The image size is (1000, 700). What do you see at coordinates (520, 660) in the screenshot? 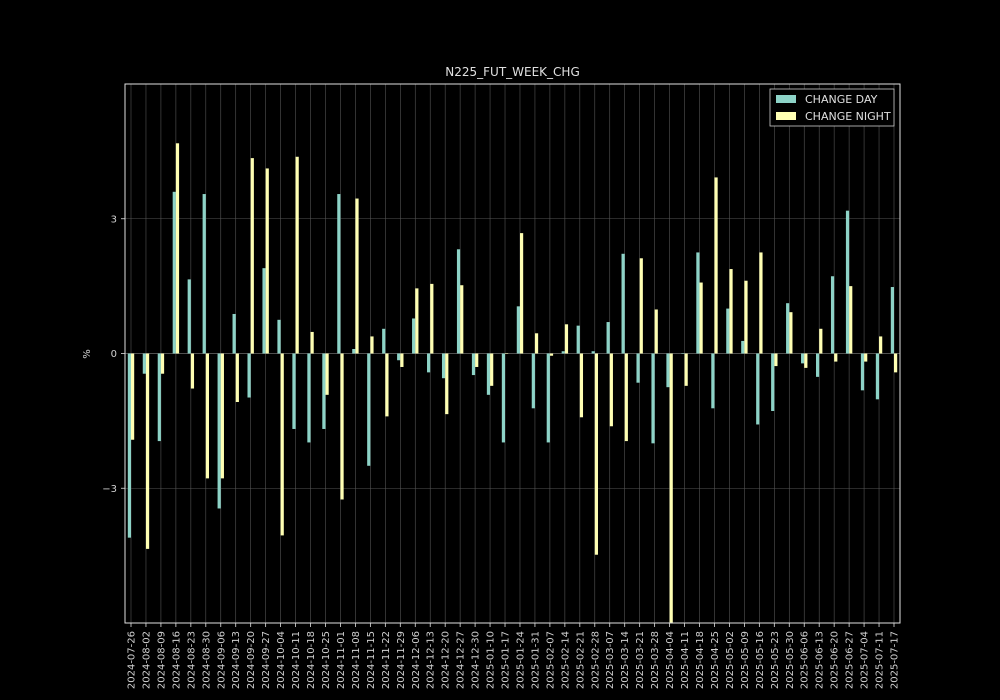
I see `x-tick-label: 2025-01-24` at bounding box center [520, 660].